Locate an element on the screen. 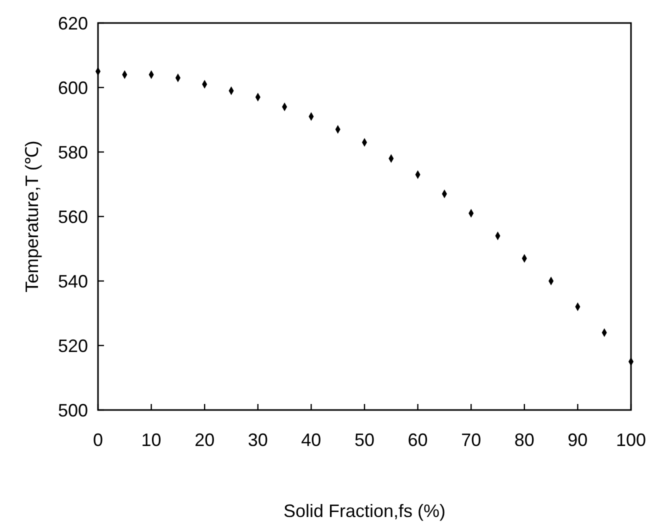 This screenshot has width=651, height=529. y-tick-label: 500 is located at coordinates (73, 410).